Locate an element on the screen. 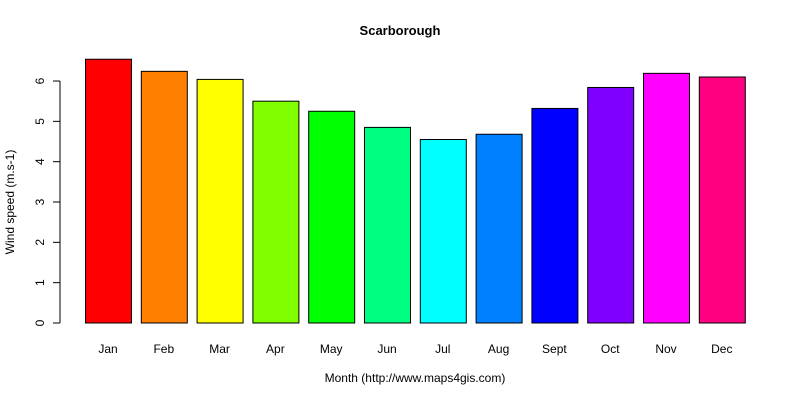 Image resolution: width=800 pixels, height=400 pixels. chart-title: Scarborough is located at coordinates (400, 30).